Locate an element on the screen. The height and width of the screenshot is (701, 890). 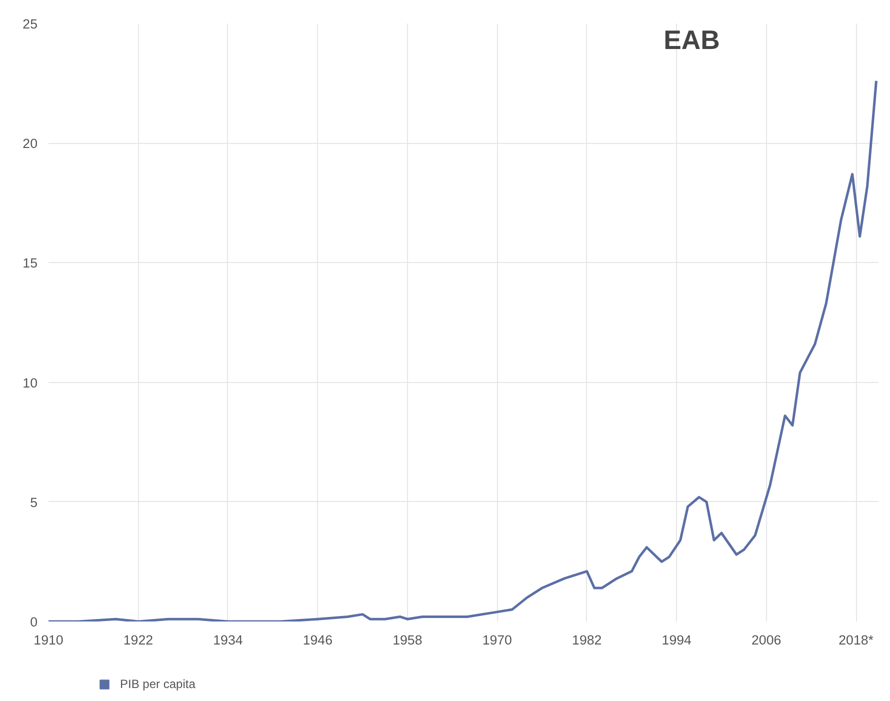
x-tick-label: 1946 is located at coordinates (317, 640).